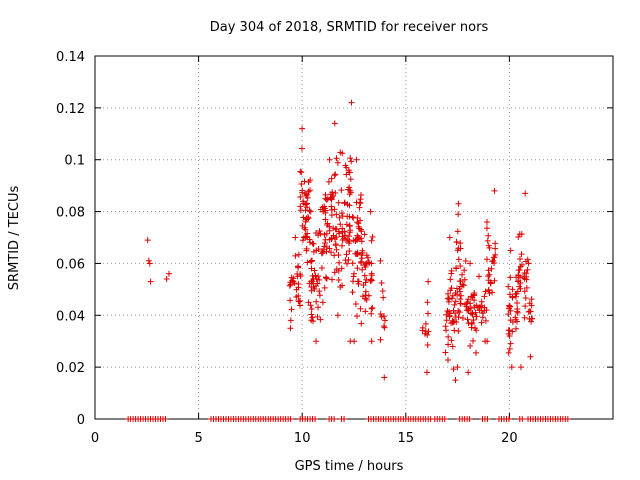 The width and height of the screenshot is (640, 480). I want to click on y-tick-label: 0.02, so click(70, 368).